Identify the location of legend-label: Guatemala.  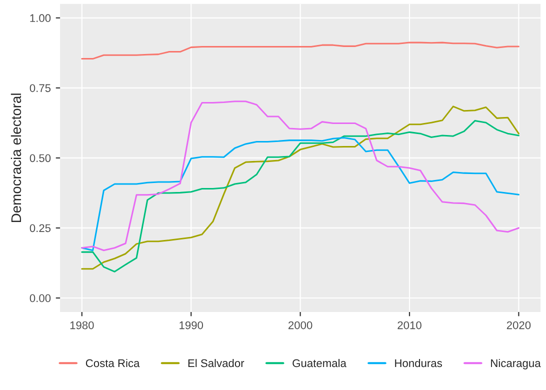
(319, 363).